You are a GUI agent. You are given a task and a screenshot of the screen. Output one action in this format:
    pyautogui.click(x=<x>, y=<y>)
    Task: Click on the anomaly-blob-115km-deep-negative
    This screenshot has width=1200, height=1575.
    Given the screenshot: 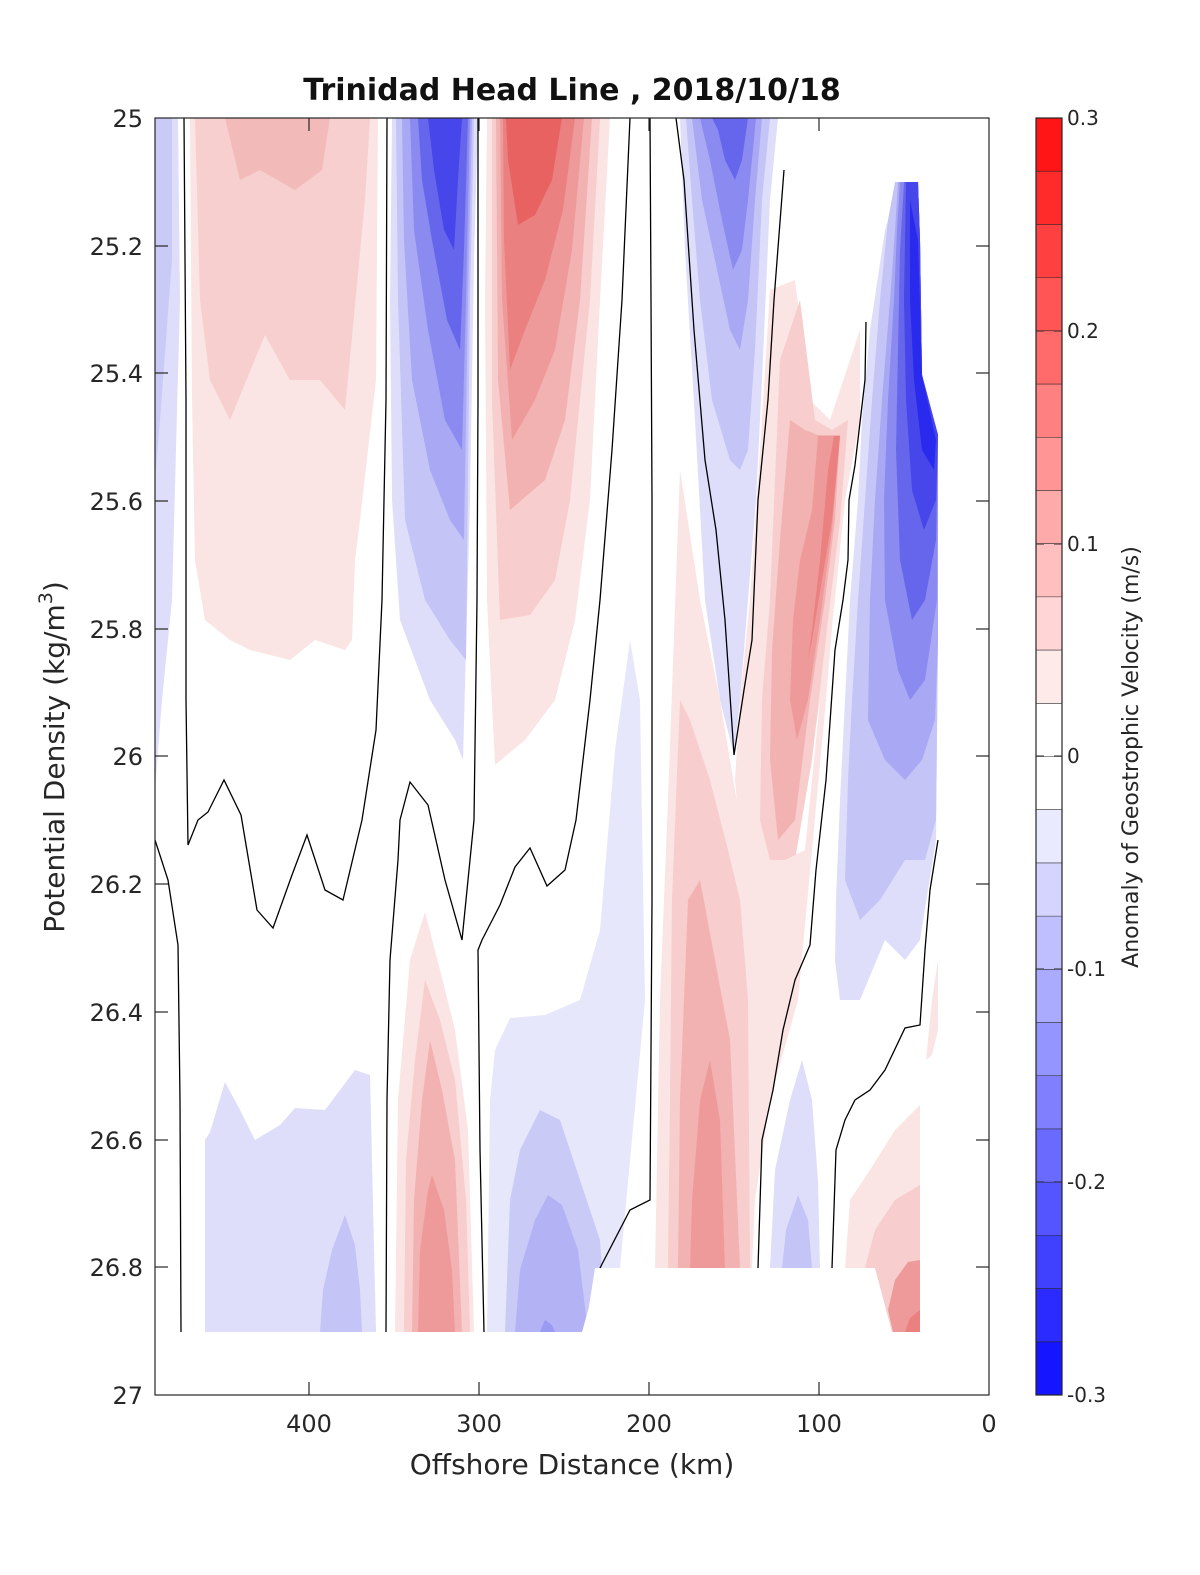 What is the action you would take?
    pyautogui.click(x=795, y=1164)
    